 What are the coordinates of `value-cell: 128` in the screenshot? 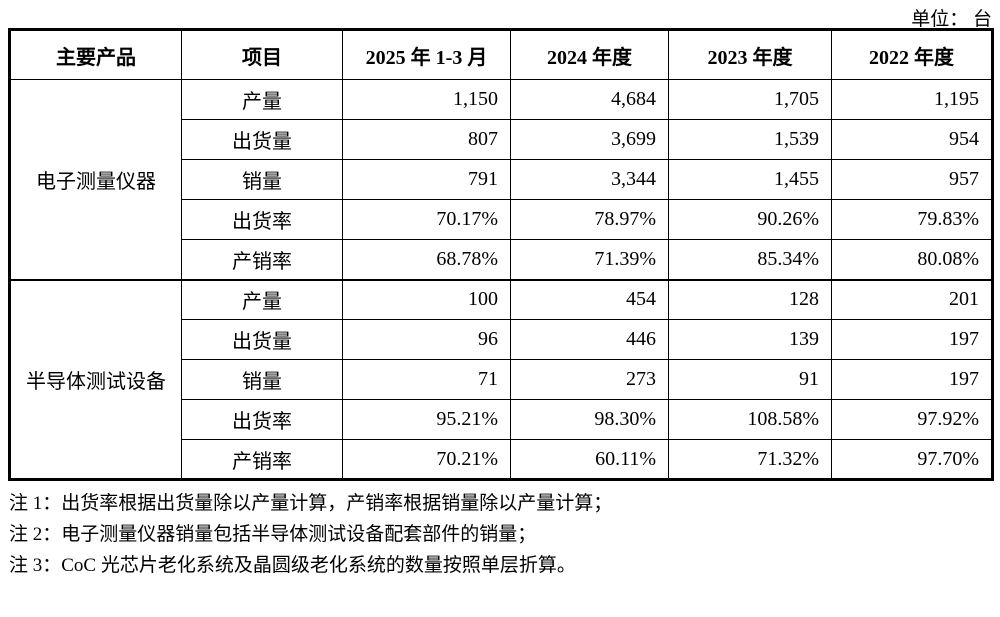 It's located at (750, 299).